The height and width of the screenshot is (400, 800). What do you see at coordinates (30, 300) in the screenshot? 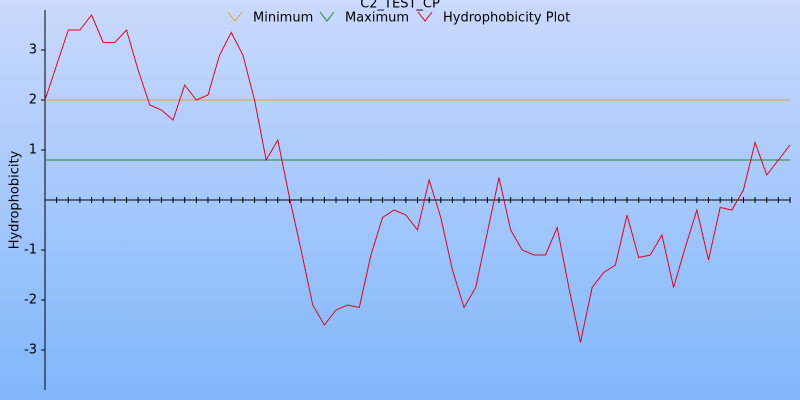
I see `y-tick-label: -2` at bounding box center [30, 300].